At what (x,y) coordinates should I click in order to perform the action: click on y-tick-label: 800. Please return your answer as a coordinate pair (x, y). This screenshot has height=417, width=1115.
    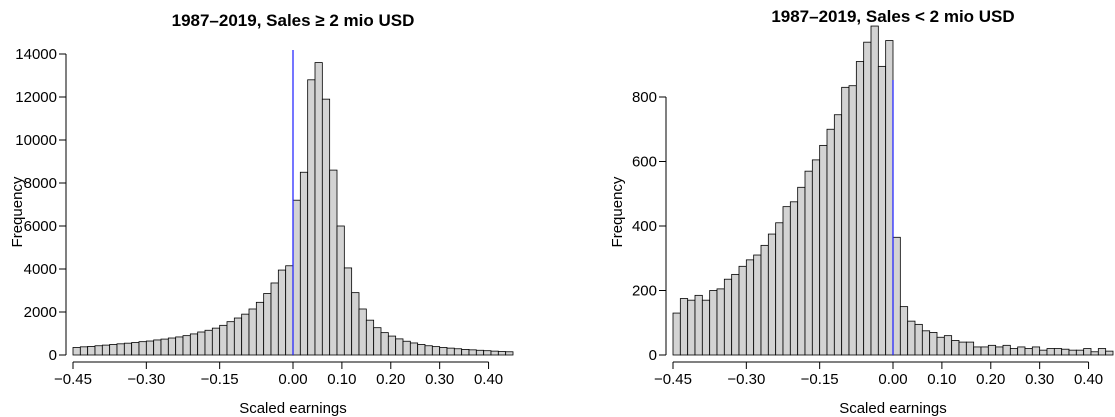
    Looking at the image, I should click on (644, 97).